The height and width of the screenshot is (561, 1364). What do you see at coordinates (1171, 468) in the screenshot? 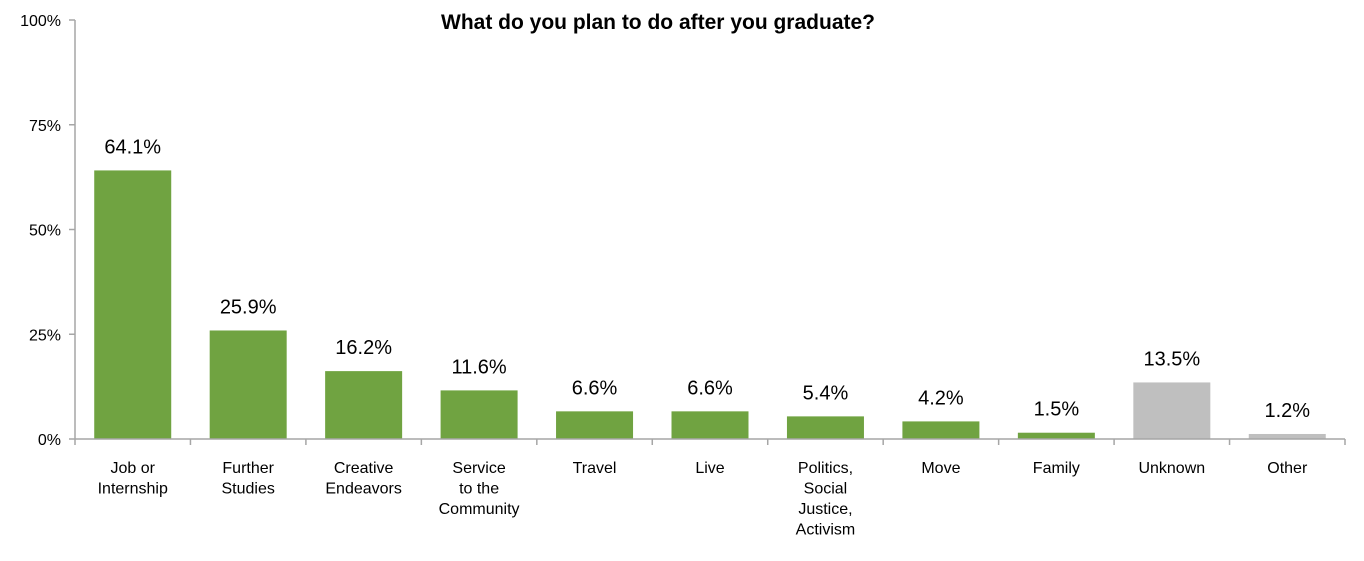
I see `x-tick-label: Unknown` at bounding box center [1171, 468].